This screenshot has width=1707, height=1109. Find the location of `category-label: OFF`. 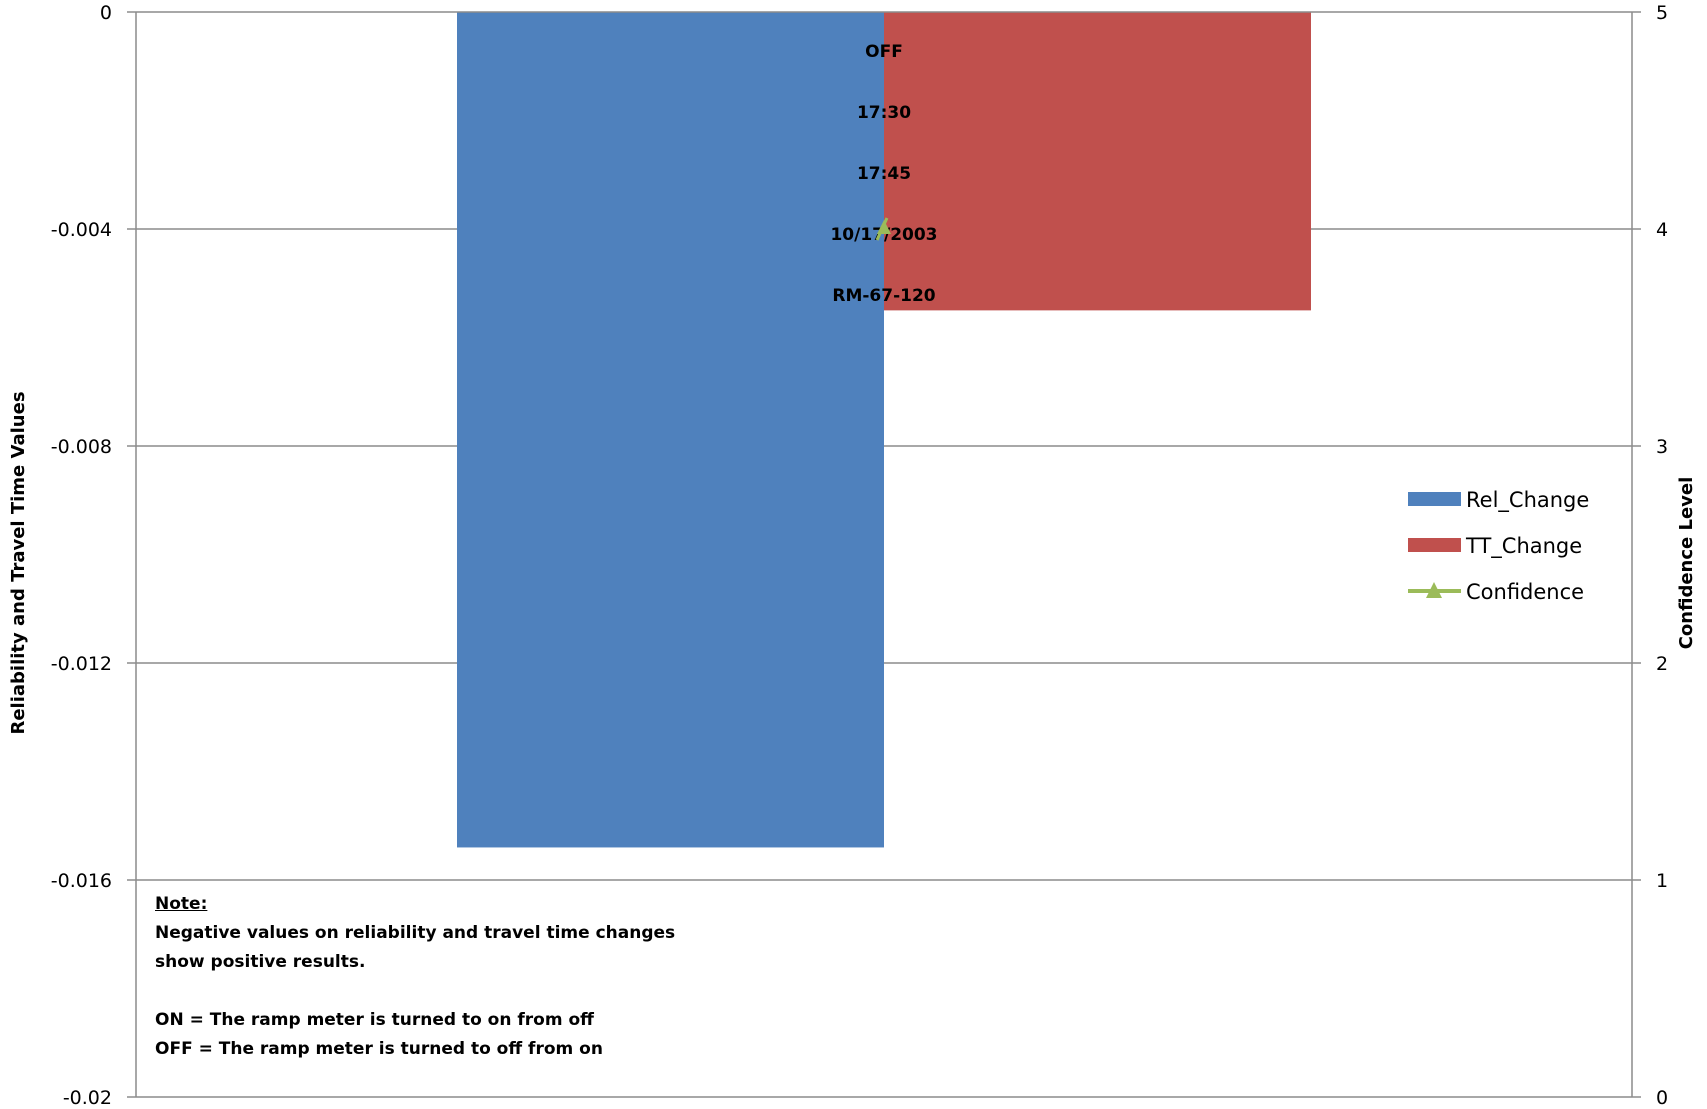

category-label: OFF is located at coordinates (884, 52).